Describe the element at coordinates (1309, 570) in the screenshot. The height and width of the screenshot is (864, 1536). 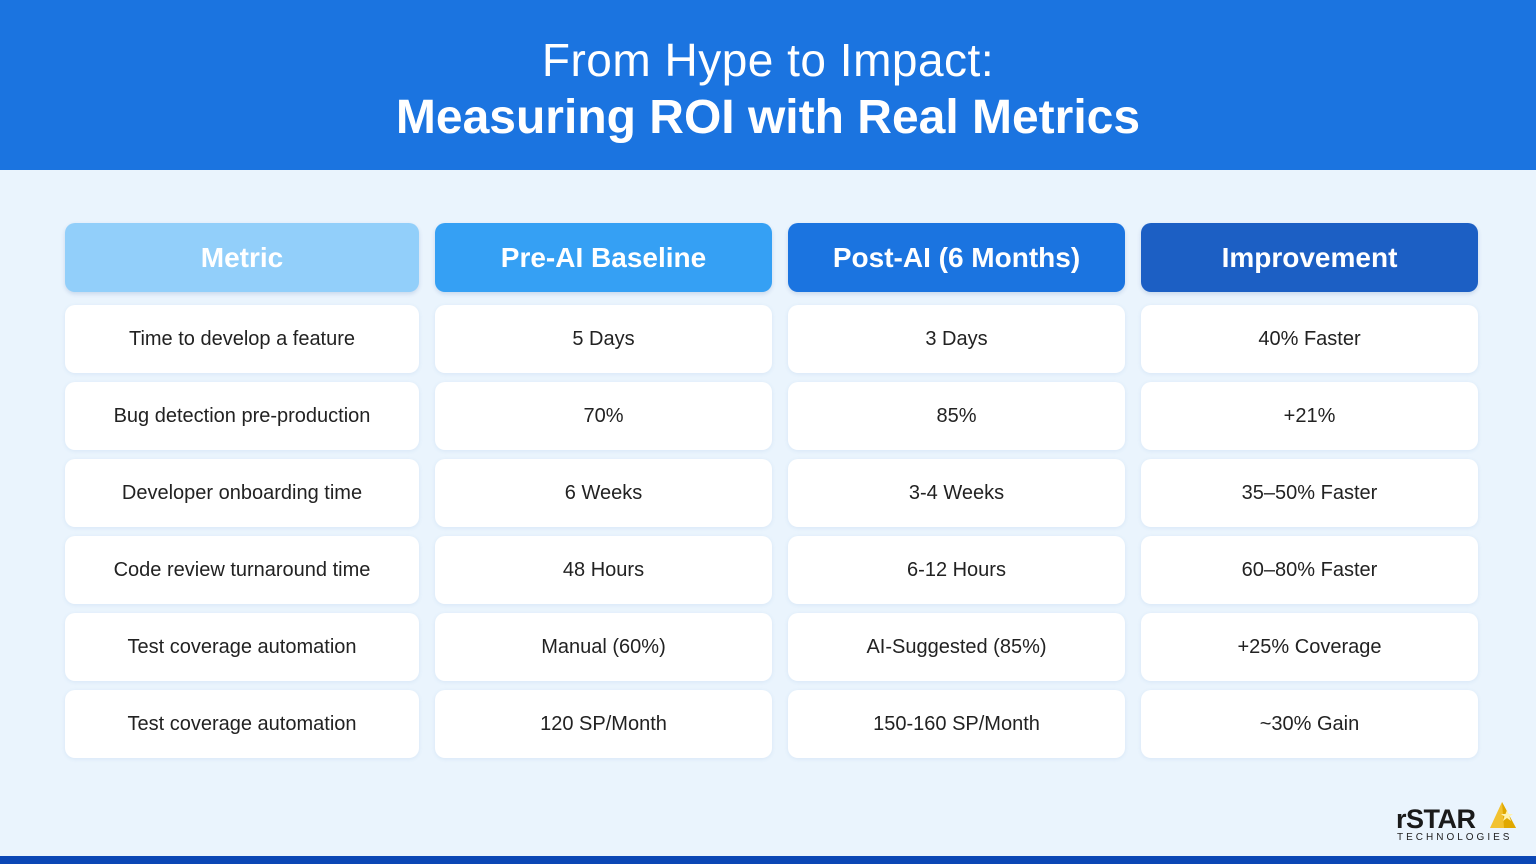
I see `improvement-cell: 60–80% Faster` at that location.